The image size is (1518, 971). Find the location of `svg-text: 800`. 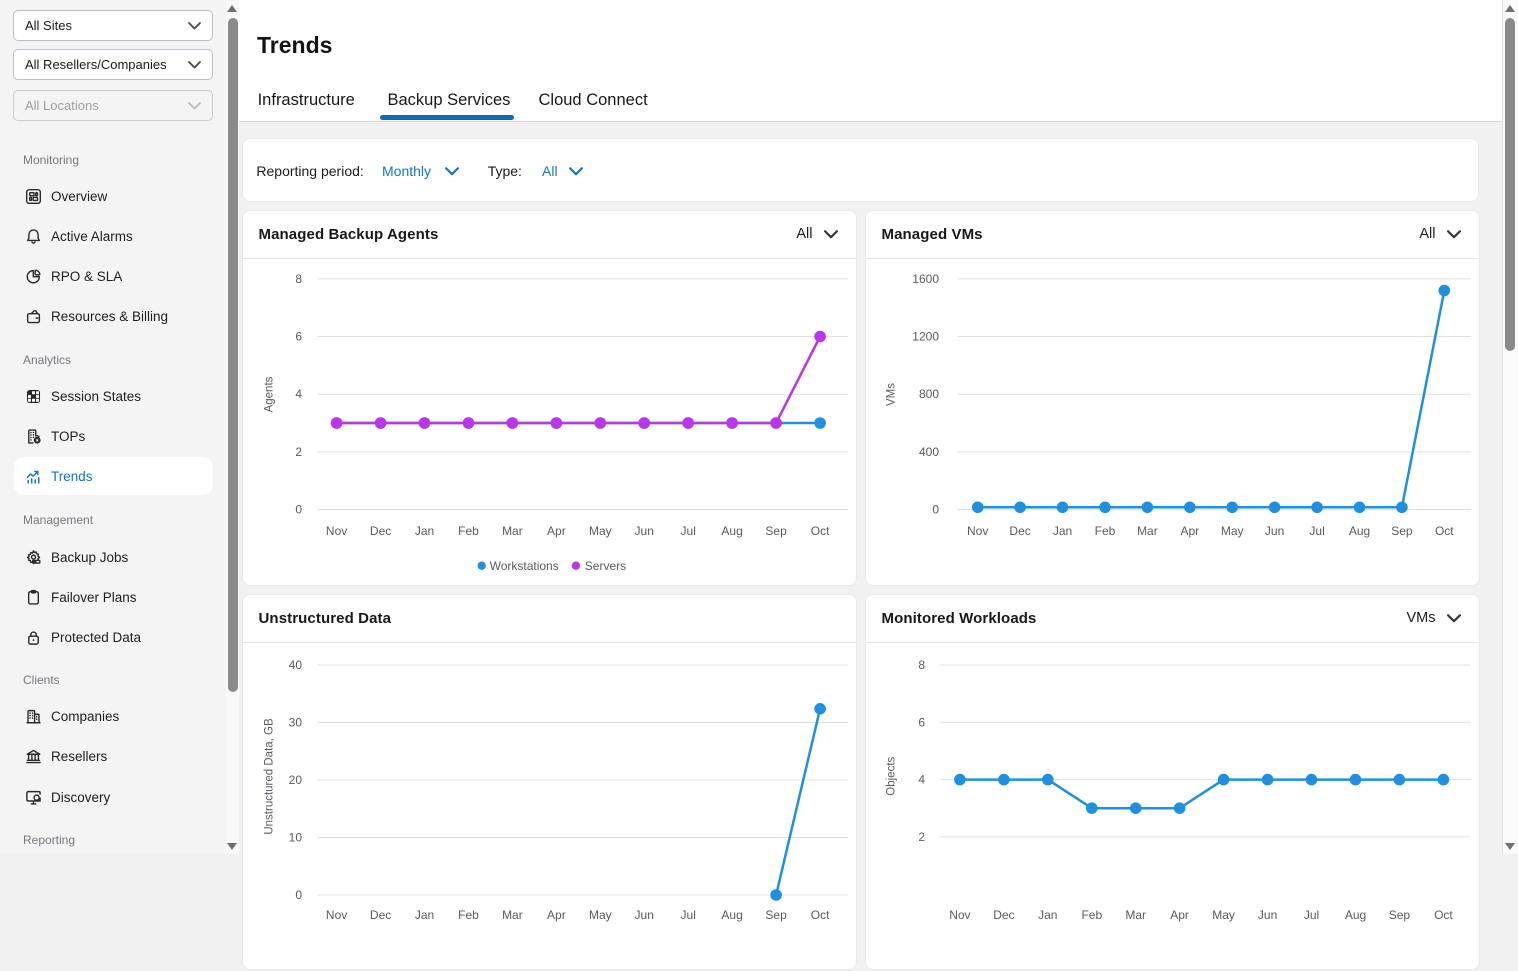

svg-text: 800 is located at coordinates (928, 394).